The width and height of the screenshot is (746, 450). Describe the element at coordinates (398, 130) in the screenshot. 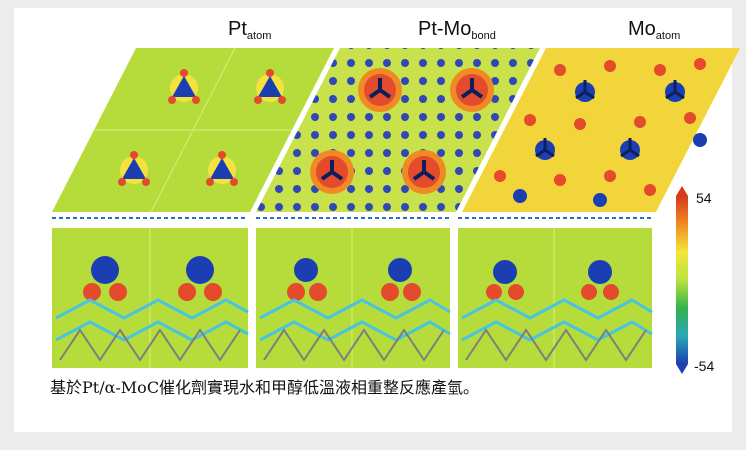

I see `map-pt-mo-bond-top` at that location.